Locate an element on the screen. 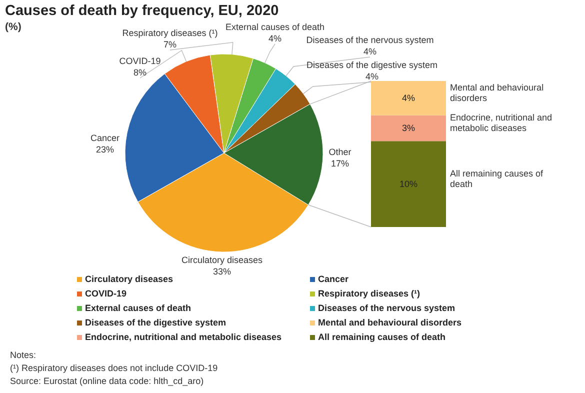 The width and height of the screenshot is (585, 393). legend-label: Circulatory diseases is located at coordinates (129, 279).